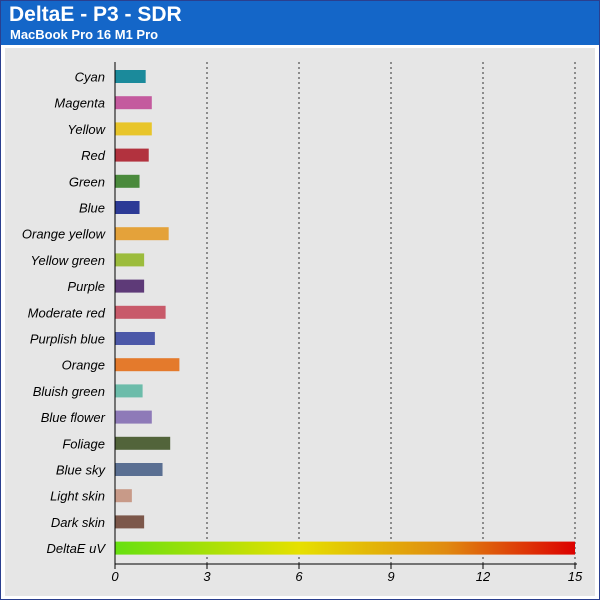  I want to click on category-label: Dark skin, so click(78, 522).